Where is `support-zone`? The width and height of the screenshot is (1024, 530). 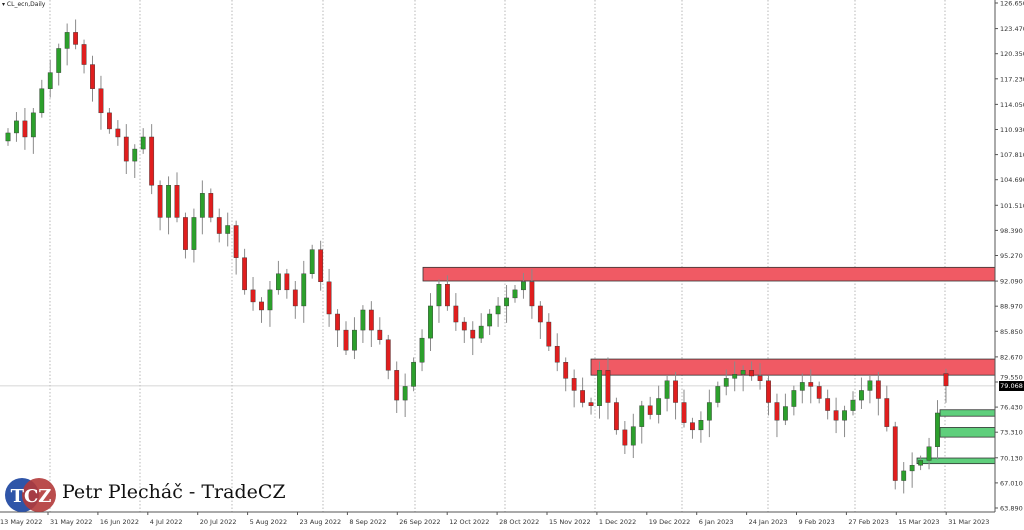
support-zone is located at coordinates (967, 413).